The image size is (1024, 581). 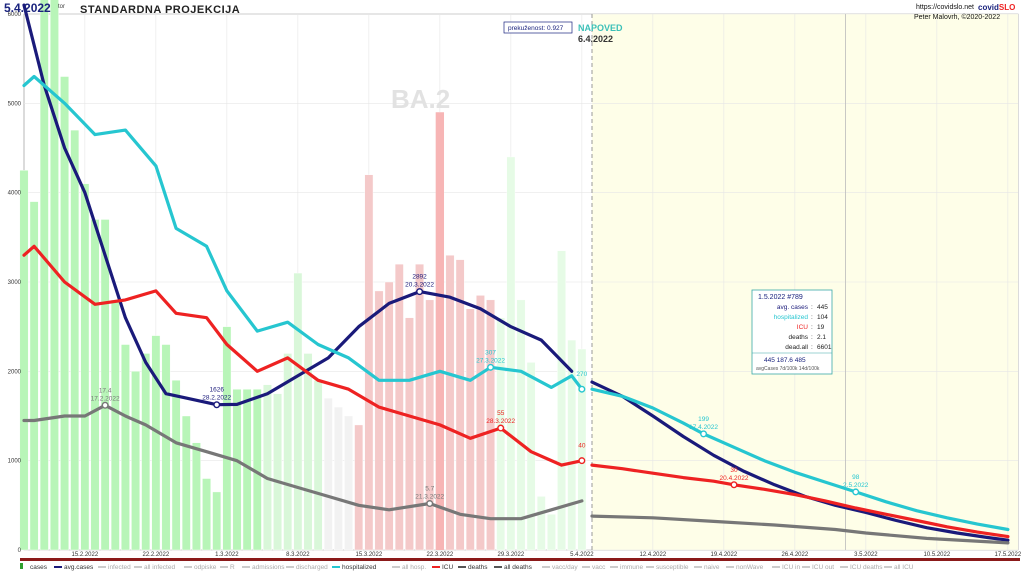 What do you see at coordinates (866, 567) in the screenshot?
I see `legend-label-21: ICU deaths` at bounding box center [866, 567].